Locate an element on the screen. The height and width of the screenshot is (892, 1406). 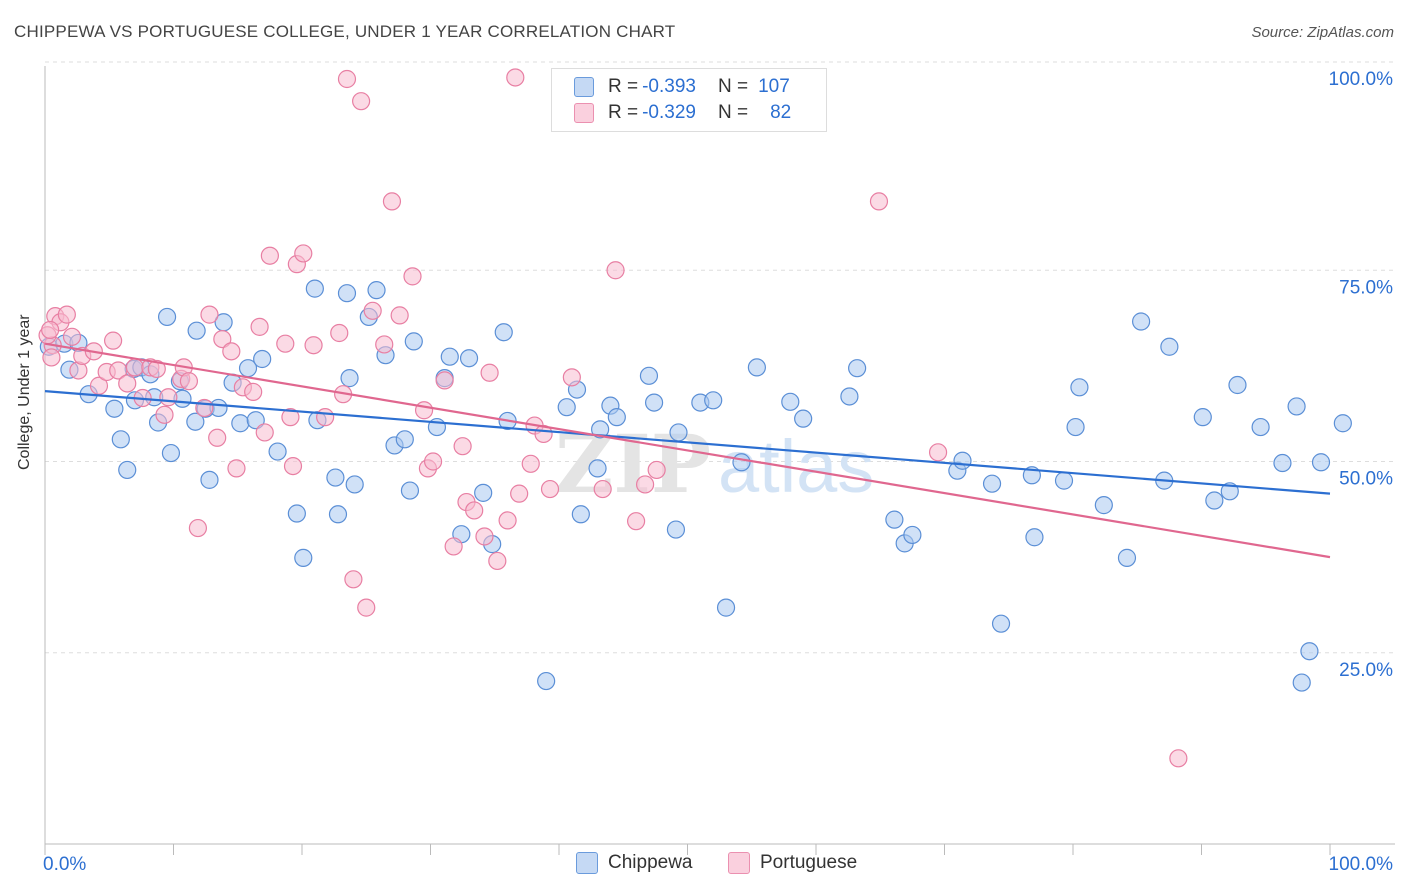
legend-item-portuguese: Portuguese is located at coordinates (792, 863).